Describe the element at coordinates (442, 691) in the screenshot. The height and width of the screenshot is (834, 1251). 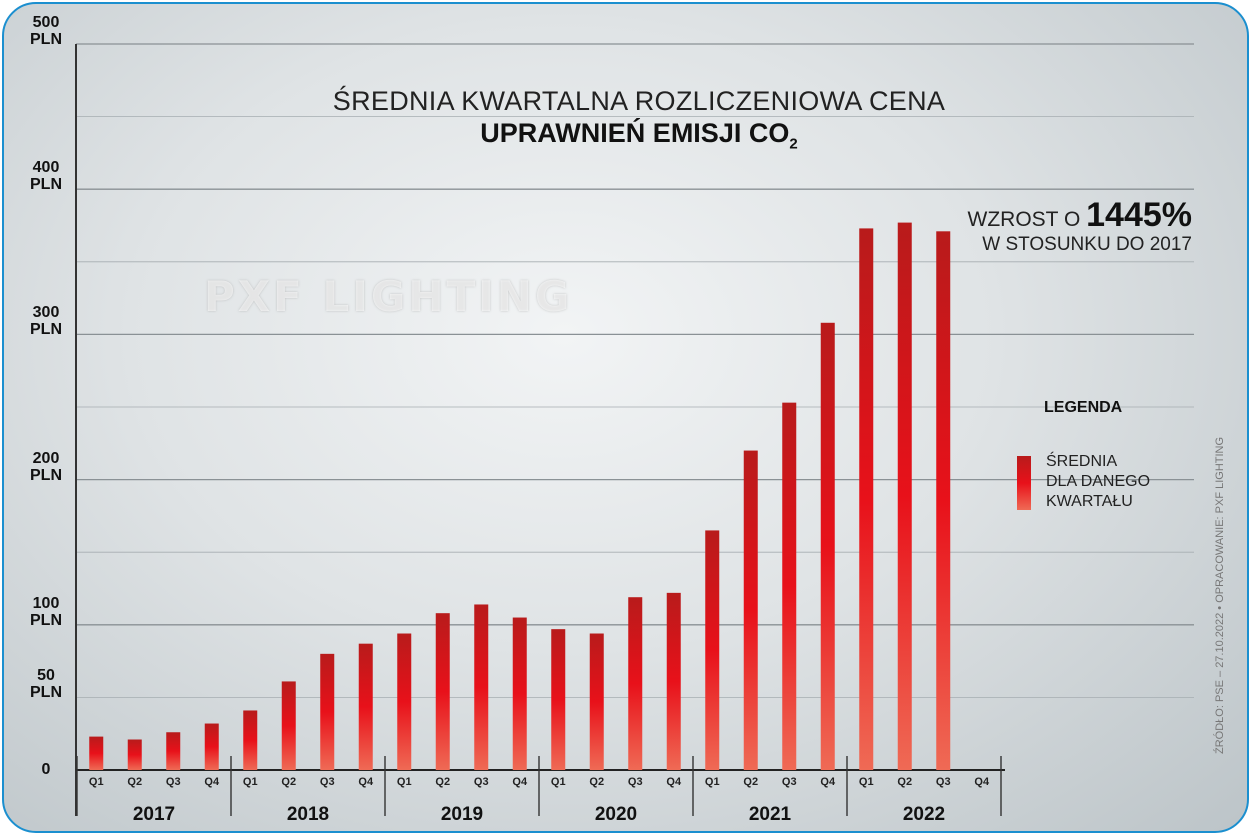
I see `bar-2019-q2` at that location.